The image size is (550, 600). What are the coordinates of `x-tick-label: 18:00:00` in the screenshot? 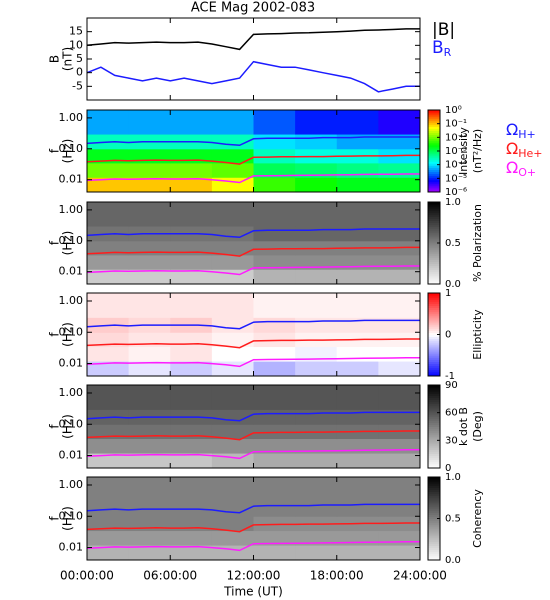 It's located at (337, 576).